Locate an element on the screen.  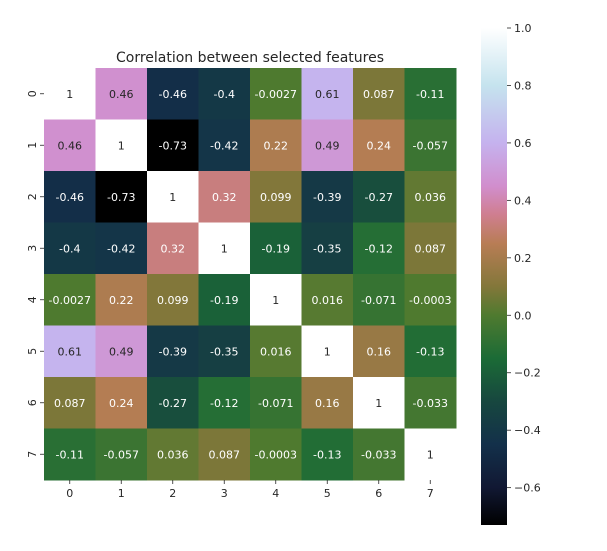
y-tick-label: 3 is located at coordinates (32, 248).